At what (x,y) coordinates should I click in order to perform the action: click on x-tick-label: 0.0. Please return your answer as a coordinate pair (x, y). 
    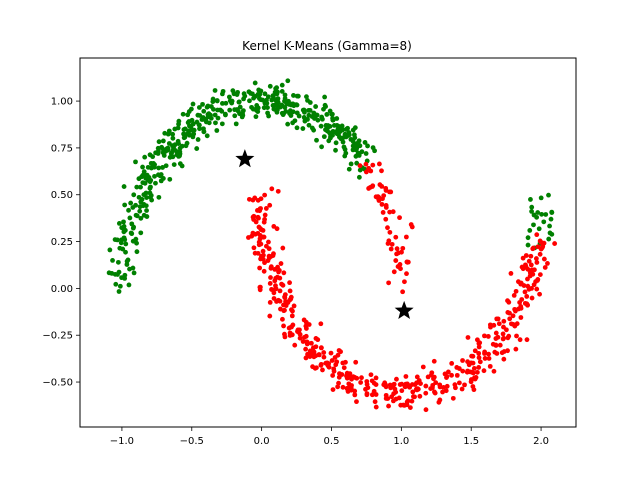
    Looking at the image, I should click on (262, 441).